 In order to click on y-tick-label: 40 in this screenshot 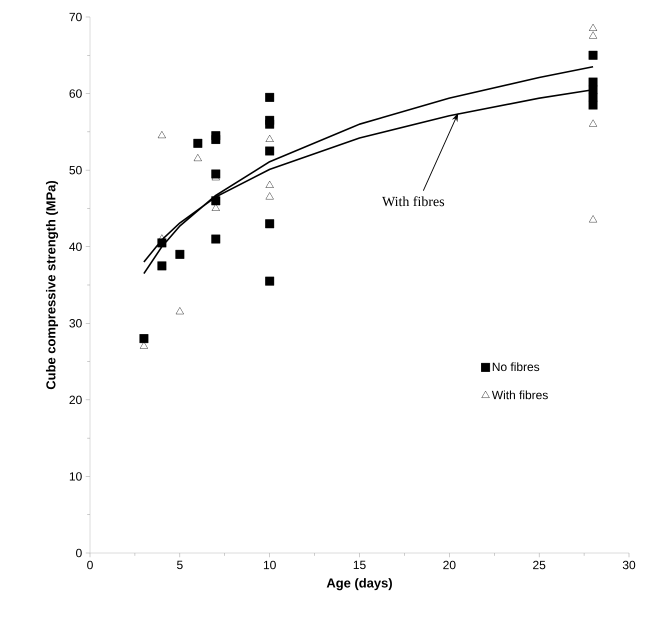, I will do `click(75, 246)`.